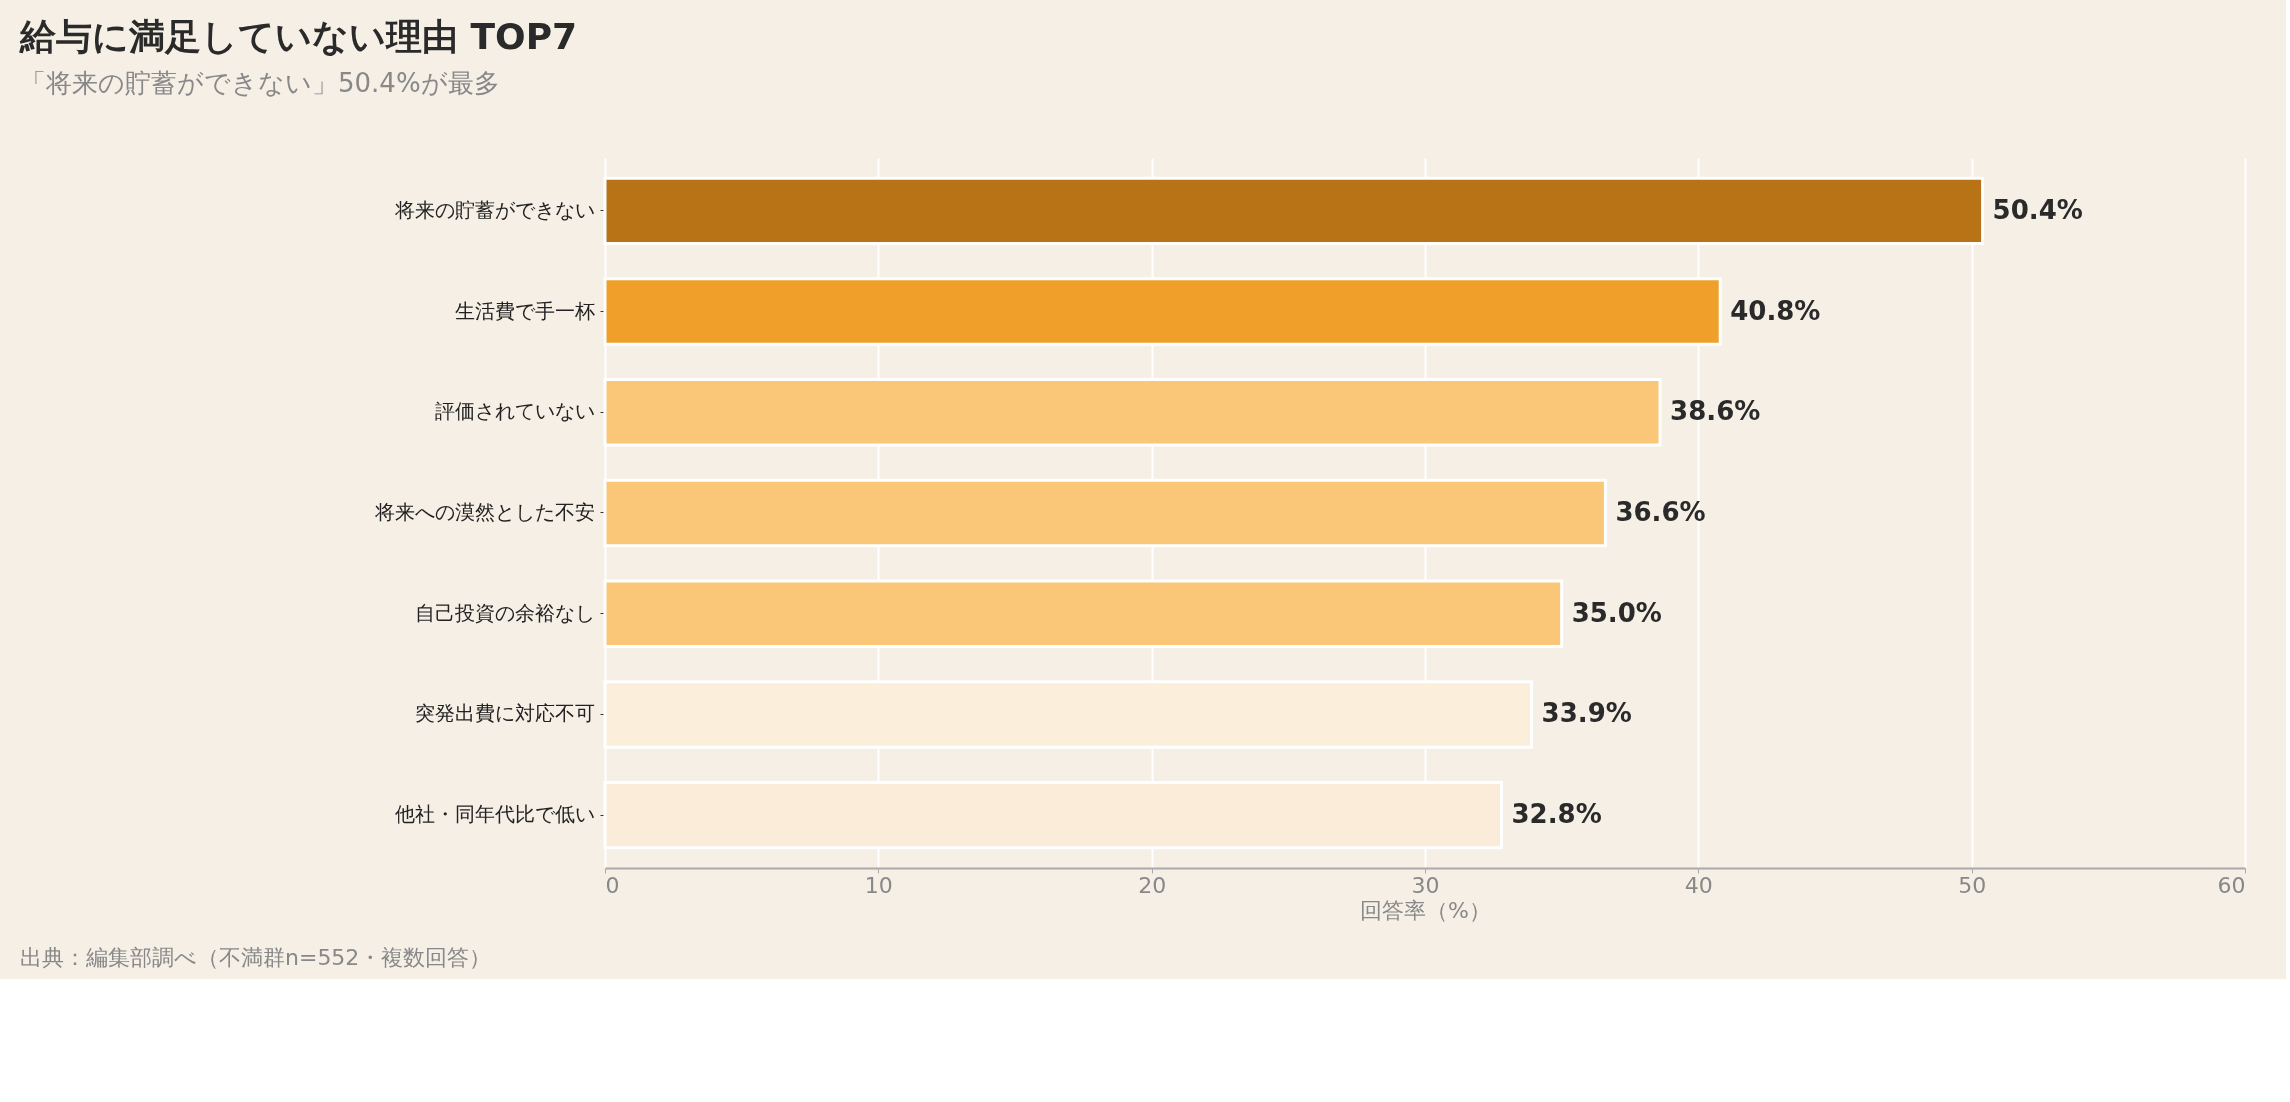  I want to click on data-label: 38.6%, so click(1715, 411).